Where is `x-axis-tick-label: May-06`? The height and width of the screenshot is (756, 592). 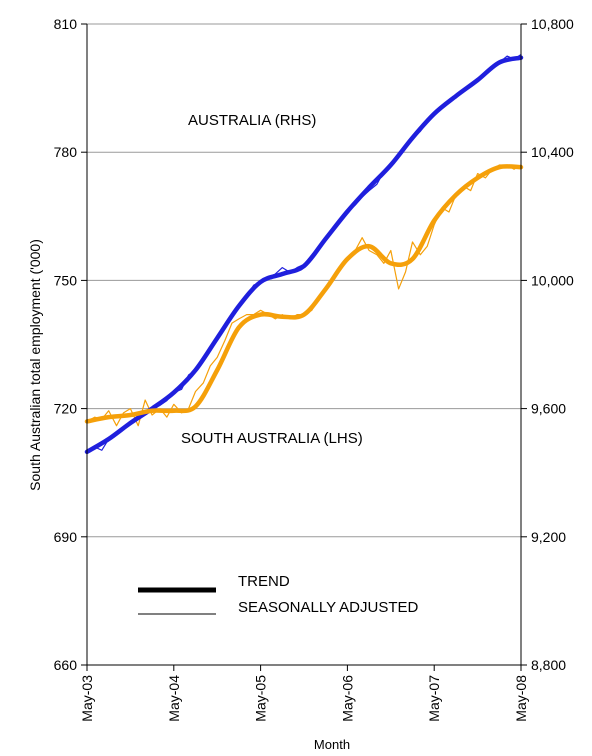 x-axis-tick-label: May-06 is located at coordinates (347, 698).